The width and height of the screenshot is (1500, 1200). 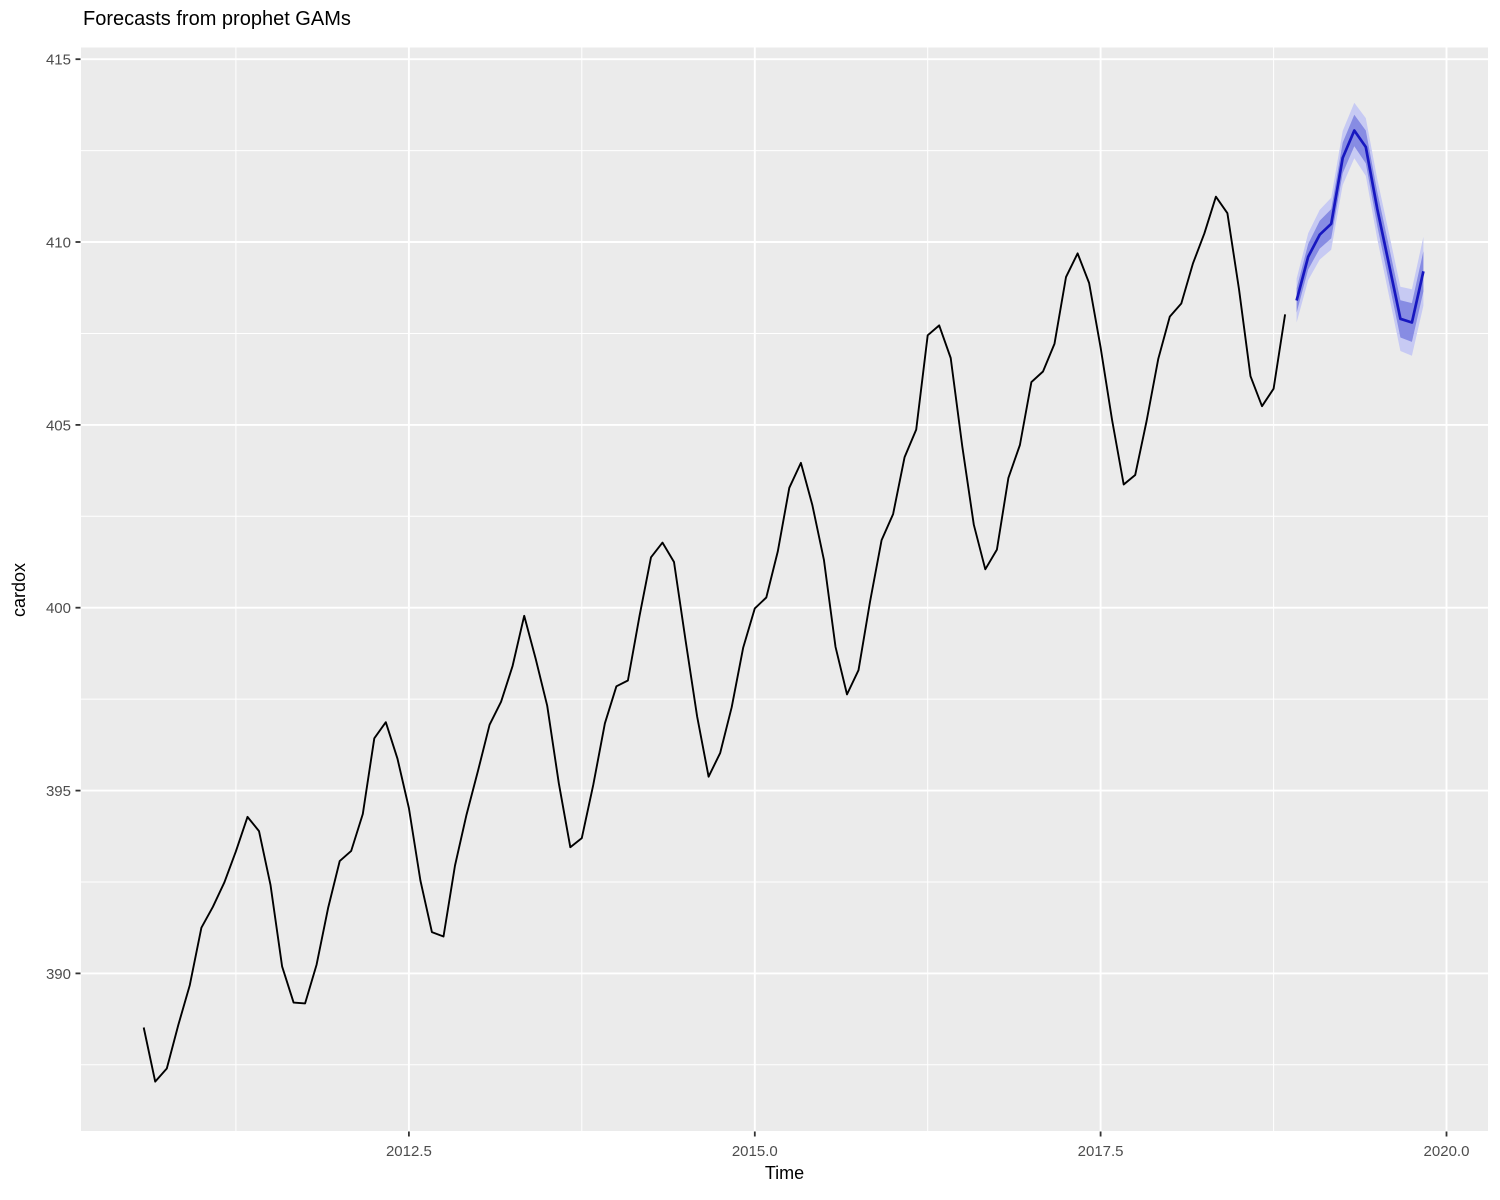 What do you see at coordinates (58, 791) in the screenshot?
I see `y-tick-label: 395` at bounding box center [58, 791].